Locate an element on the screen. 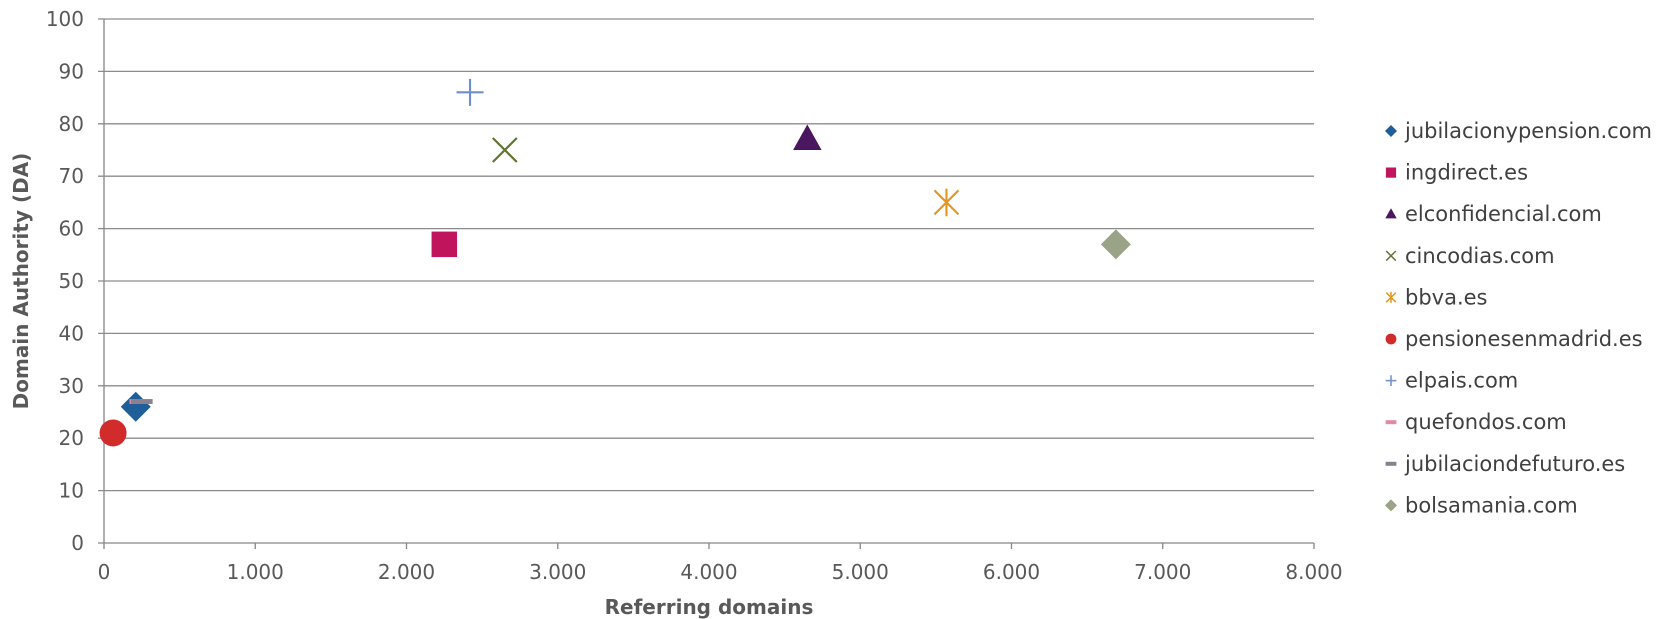 This screenshot has height=619, width=1666. legend-label: quefondos.com is located at coordinates (1486, 422).